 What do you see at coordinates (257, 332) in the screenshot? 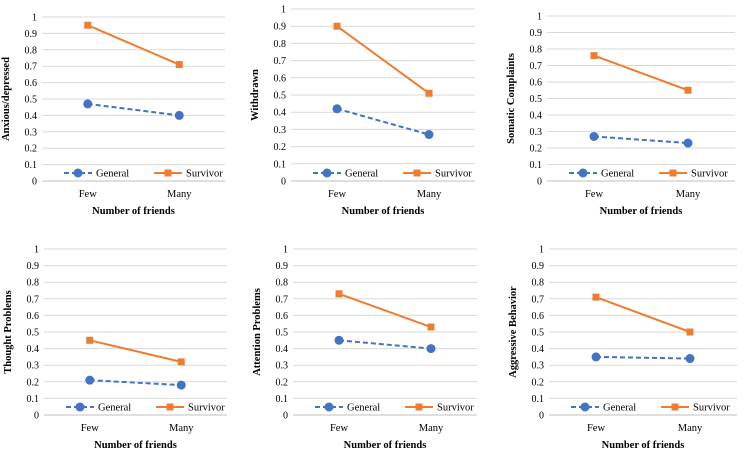
I see `y-axis-label: Attention Problems` at bounding box center [257, 332].